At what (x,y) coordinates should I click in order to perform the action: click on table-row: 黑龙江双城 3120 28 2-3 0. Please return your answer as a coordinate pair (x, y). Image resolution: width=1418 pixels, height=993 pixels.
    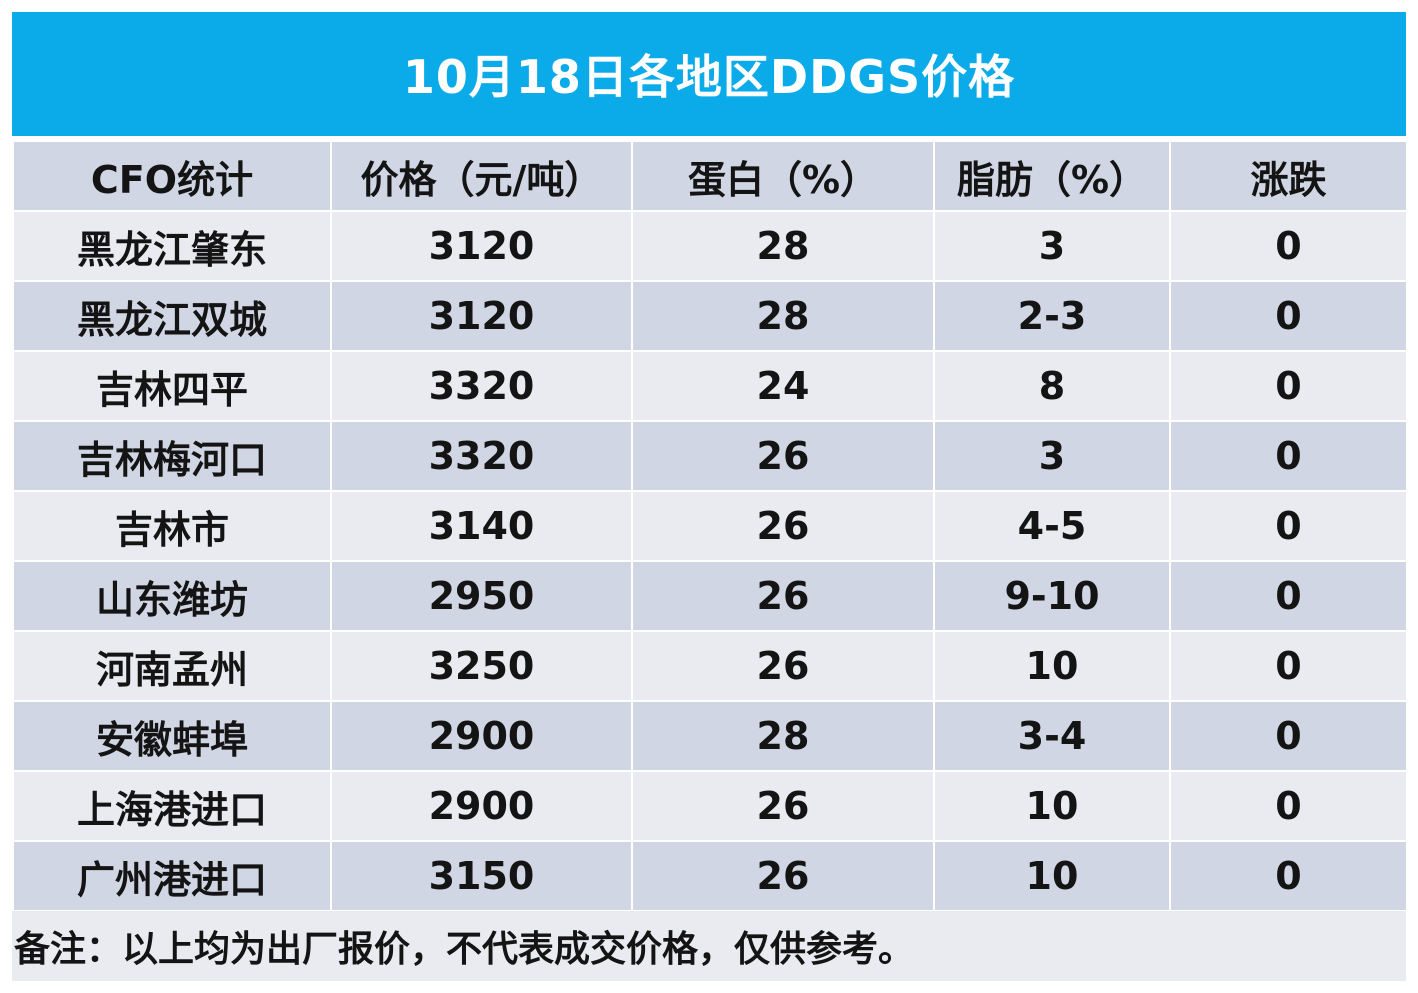
    Looking at the image, I should click on (710, 316).